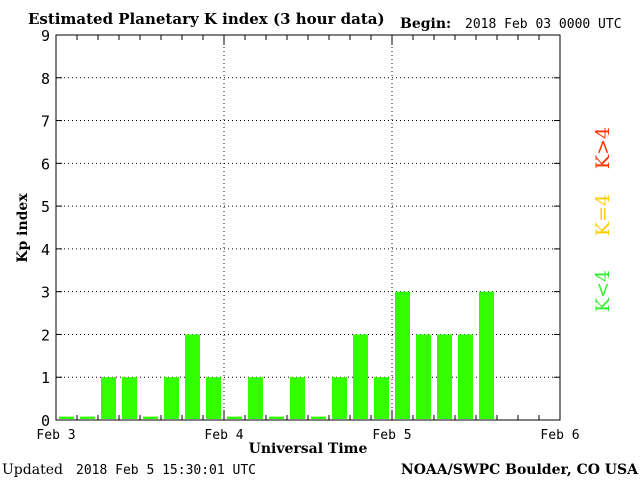  Describe the element at coordinates (559, 435) in the screenshot. I see `x-tick-label: Feb 6` at that location.